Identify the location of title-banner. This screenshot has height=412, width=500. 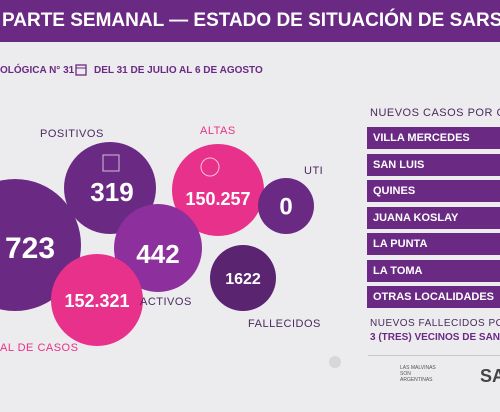
(250, 21).